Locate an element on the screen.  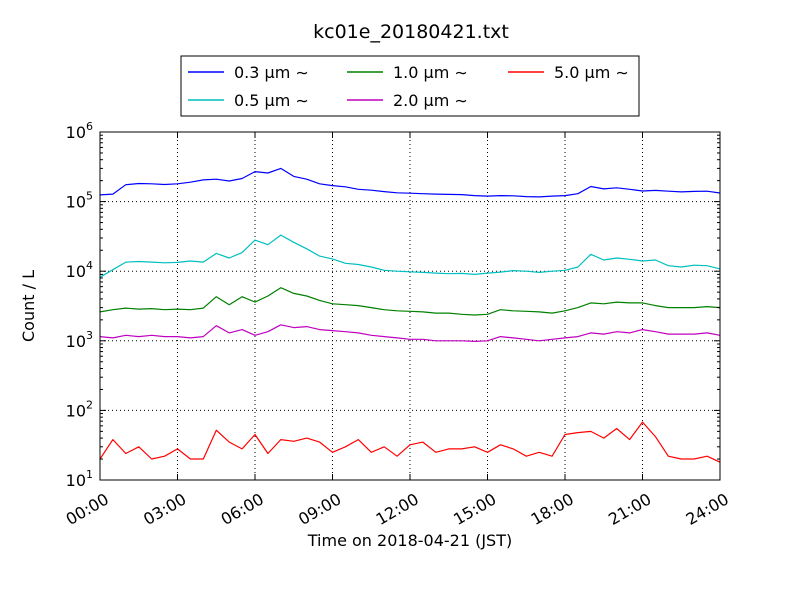
y-tick-label: 10¹ is located at coordinates (79, 479).